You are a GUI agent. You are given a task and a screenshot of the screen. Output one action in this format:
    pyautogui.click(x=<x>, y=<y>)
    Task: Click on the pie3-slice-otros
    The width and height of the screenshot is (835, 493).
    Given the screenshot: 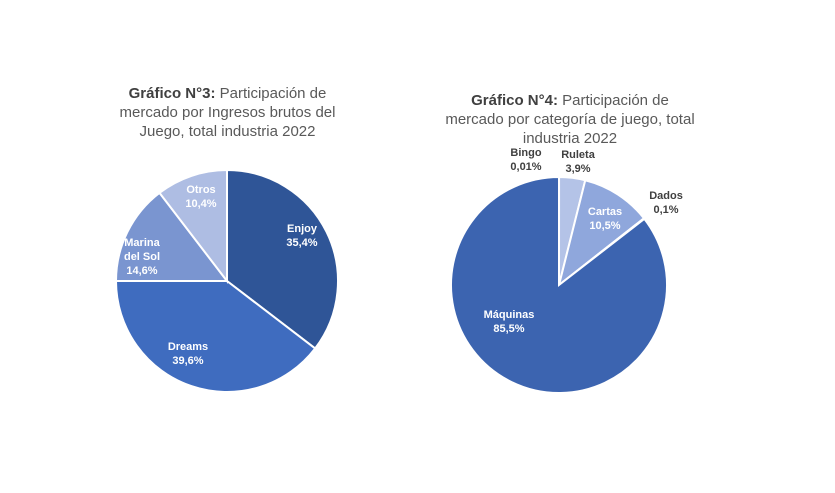 What is the action you would take?
    pyautogui.click(x=193, y=226)
    